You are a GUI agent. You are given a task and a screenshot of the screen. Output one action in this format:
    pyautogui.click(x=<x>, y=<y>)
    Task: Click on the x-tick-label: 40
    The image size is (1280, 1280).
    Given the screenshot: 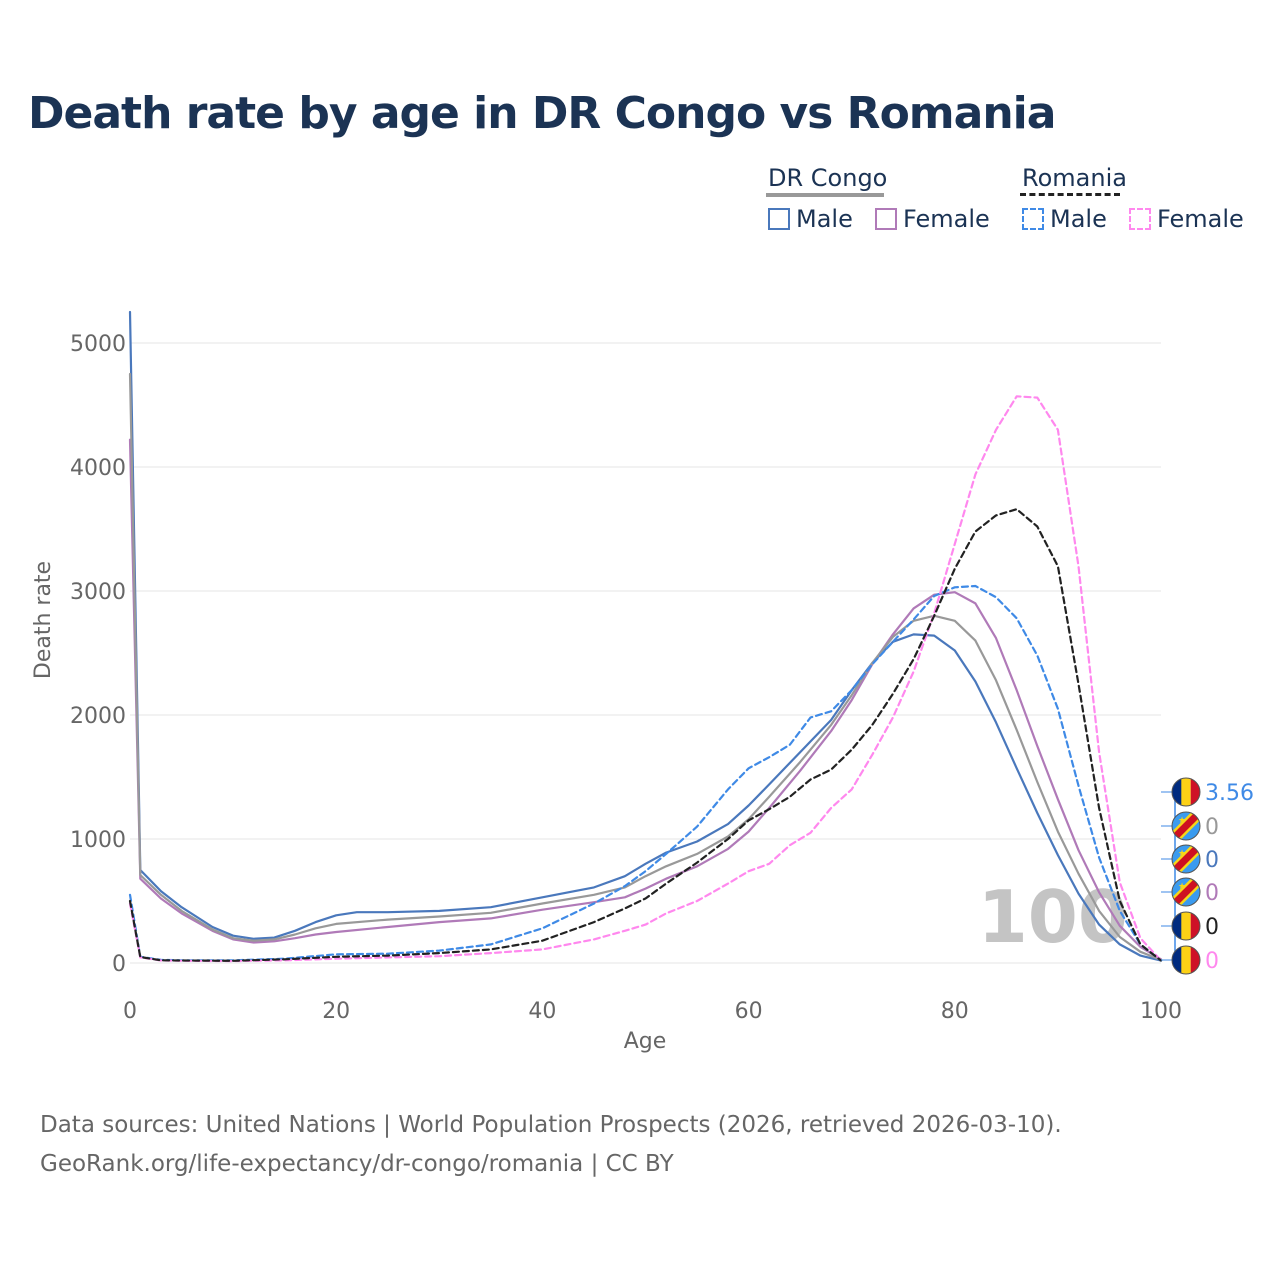 What is the action you would take?
    pyautogui.click(x=542, y=1011)
    